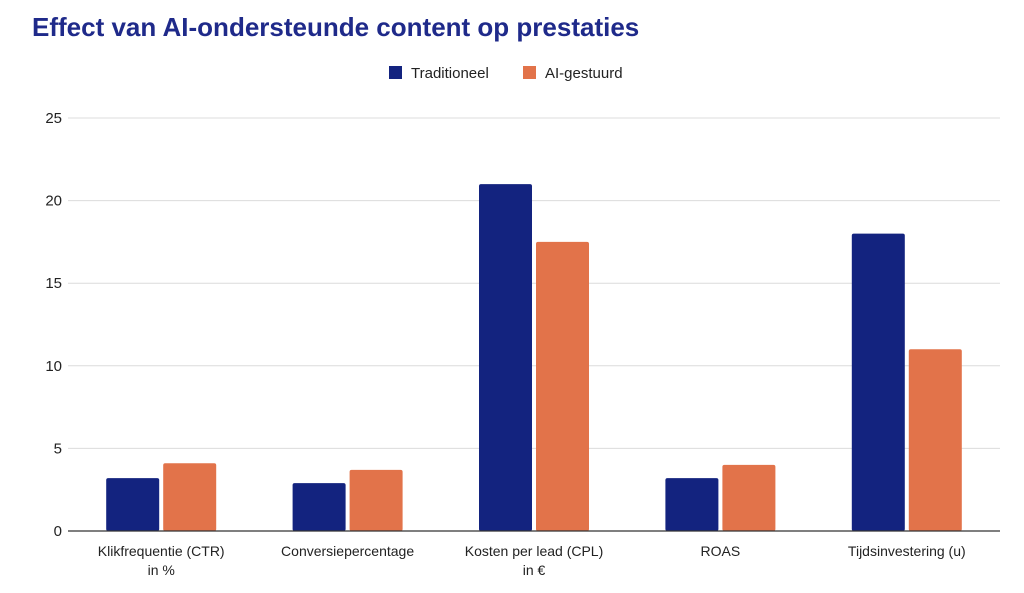  Describe the element at coordinates (53, 118) in the screenshot. I see `y-tick-label: 25` at that location.